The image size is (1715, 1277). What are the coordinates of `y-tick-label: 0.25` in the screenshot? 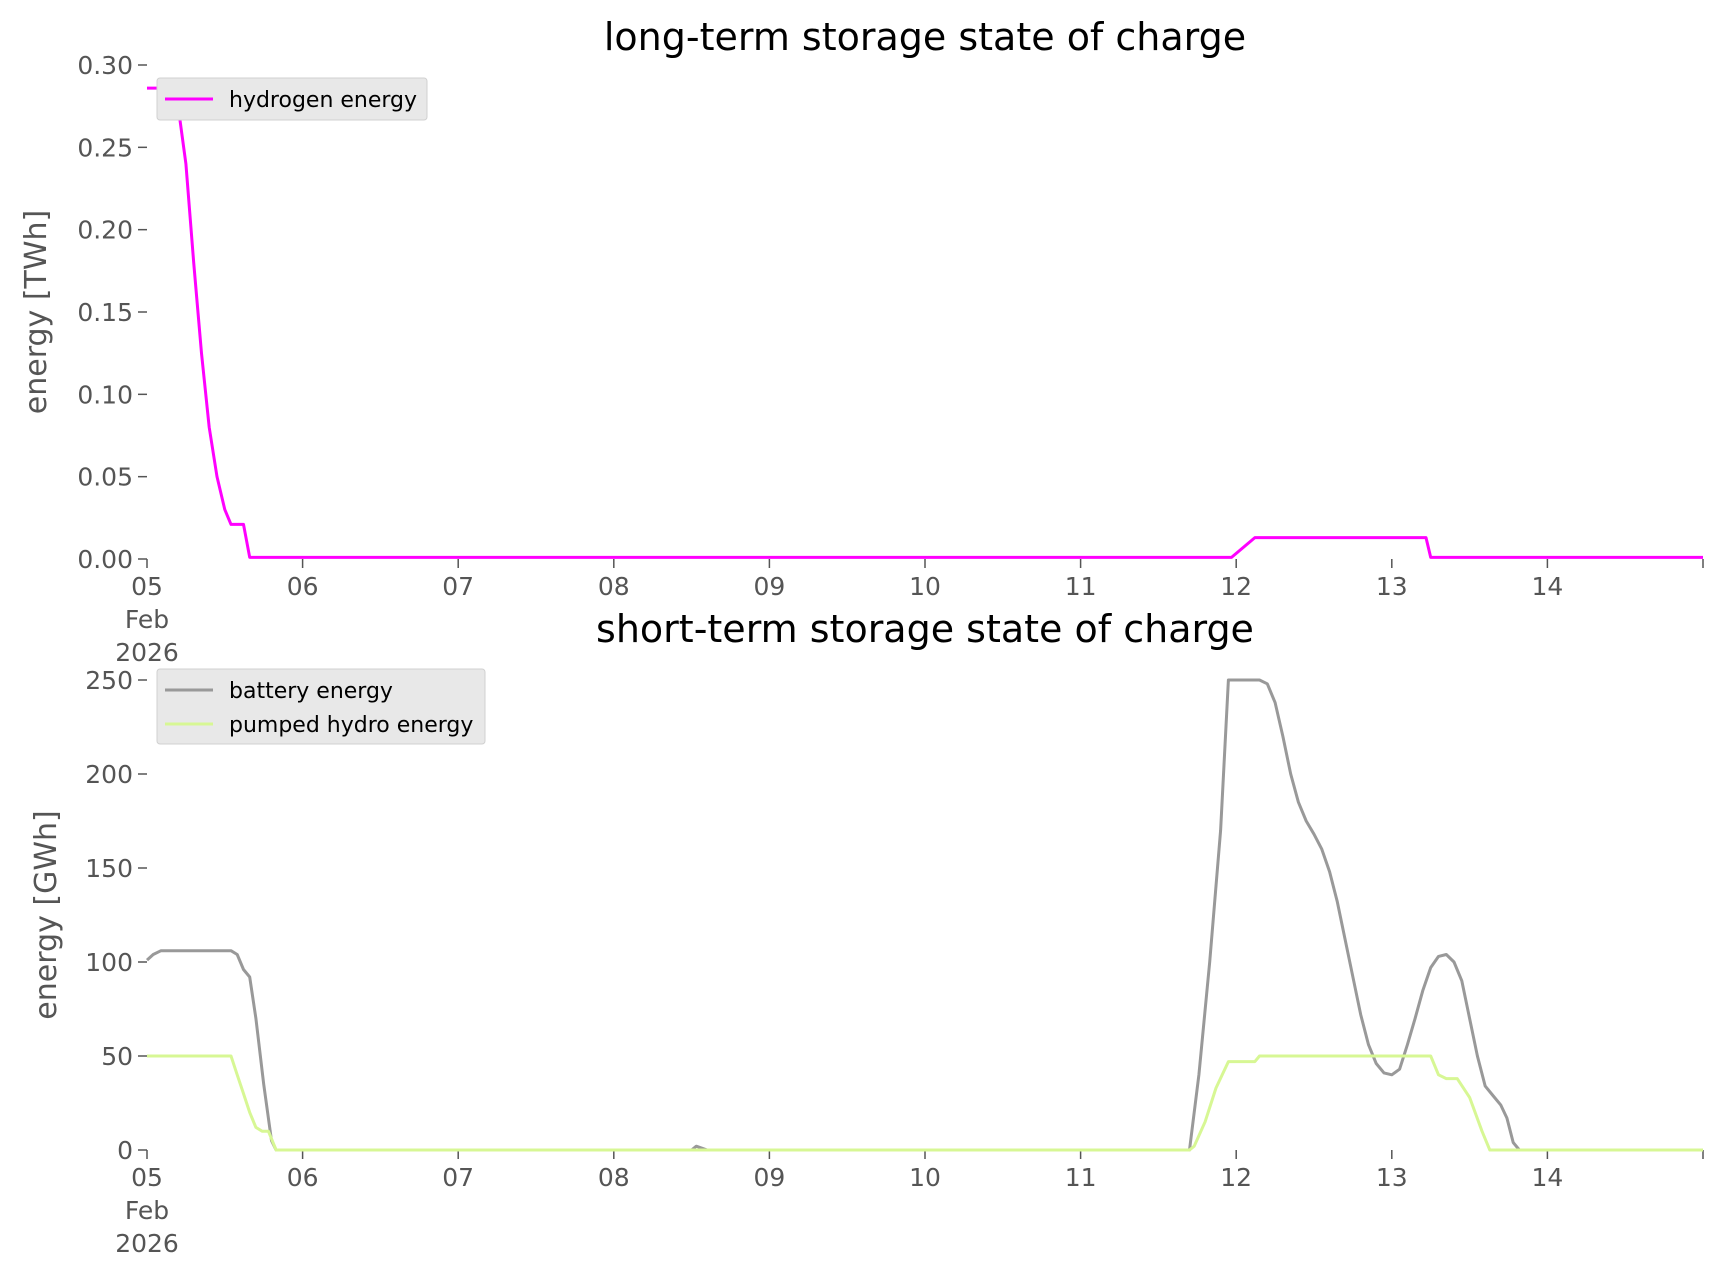 It's located at (105, 147).